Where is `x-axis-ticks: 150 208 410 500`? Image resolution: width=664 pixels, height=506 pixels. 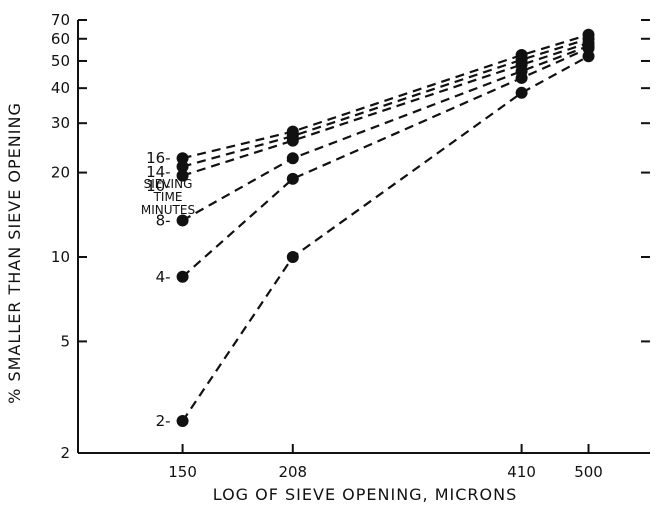 x-axis-ticks: 150 208 410 500 is located at coordinates (385, 462).